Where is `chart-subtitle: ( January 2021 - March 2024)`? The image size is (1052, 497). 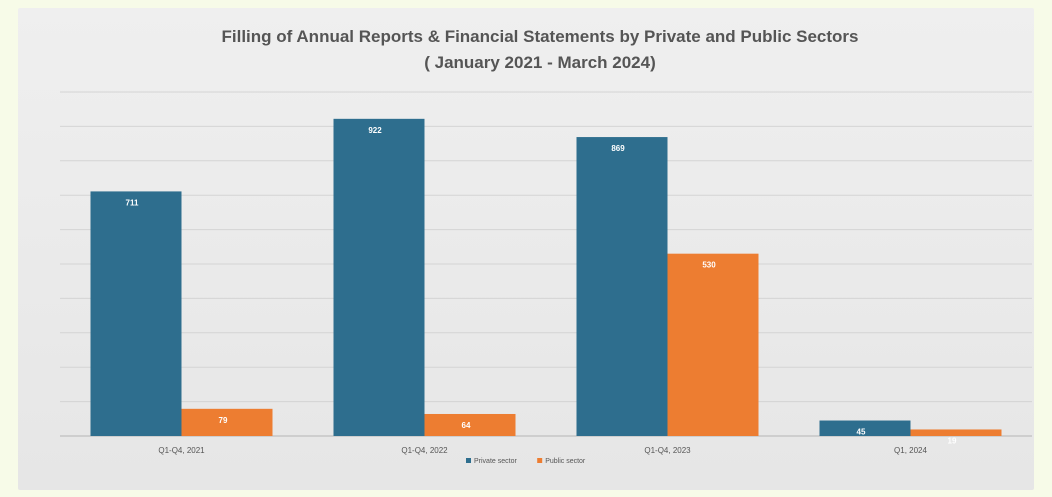
chart-subtitle: ( January 2021 - March 2024) is located at coordinates (540, 62).